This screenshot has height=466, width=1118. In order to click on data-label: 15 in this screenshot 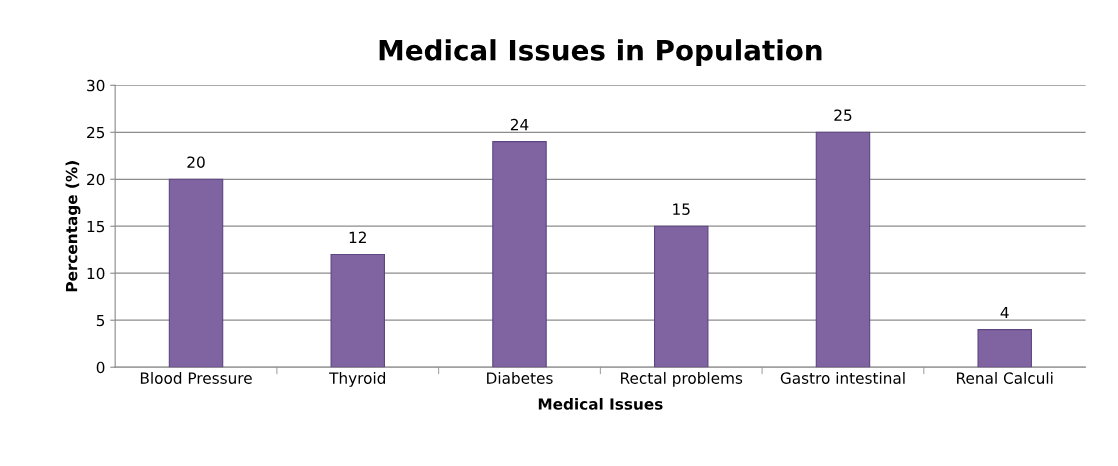, I will do `click(681, 209)`.